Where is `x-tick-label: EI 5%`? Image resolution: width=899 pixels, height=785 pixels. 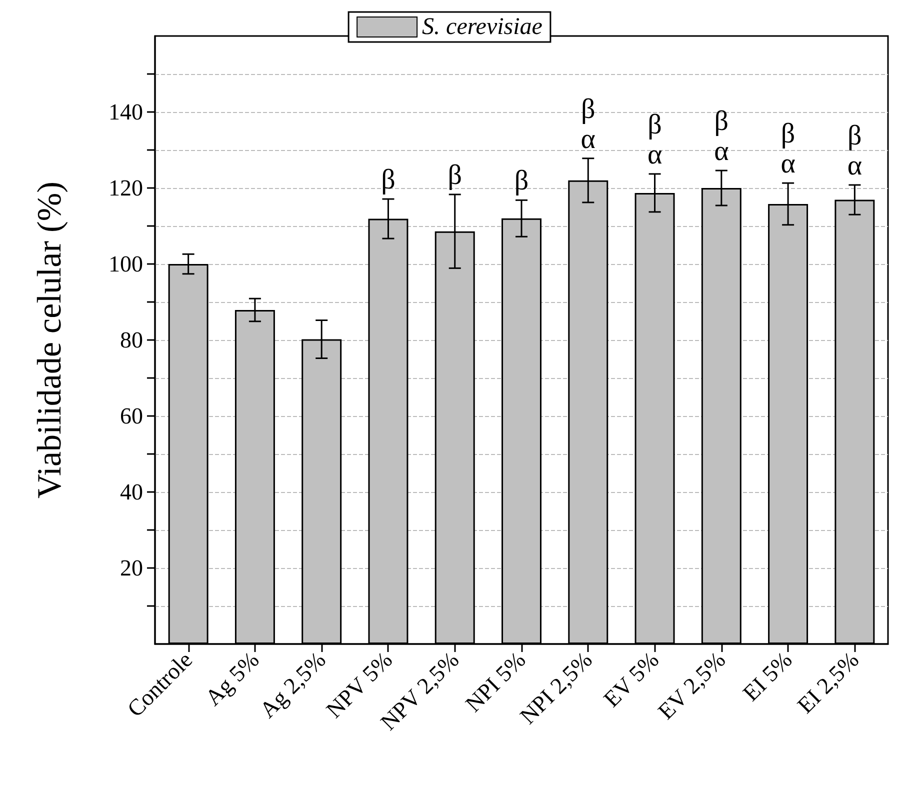
x-tick-label: EI 5% is located at coordinates (767, 676).